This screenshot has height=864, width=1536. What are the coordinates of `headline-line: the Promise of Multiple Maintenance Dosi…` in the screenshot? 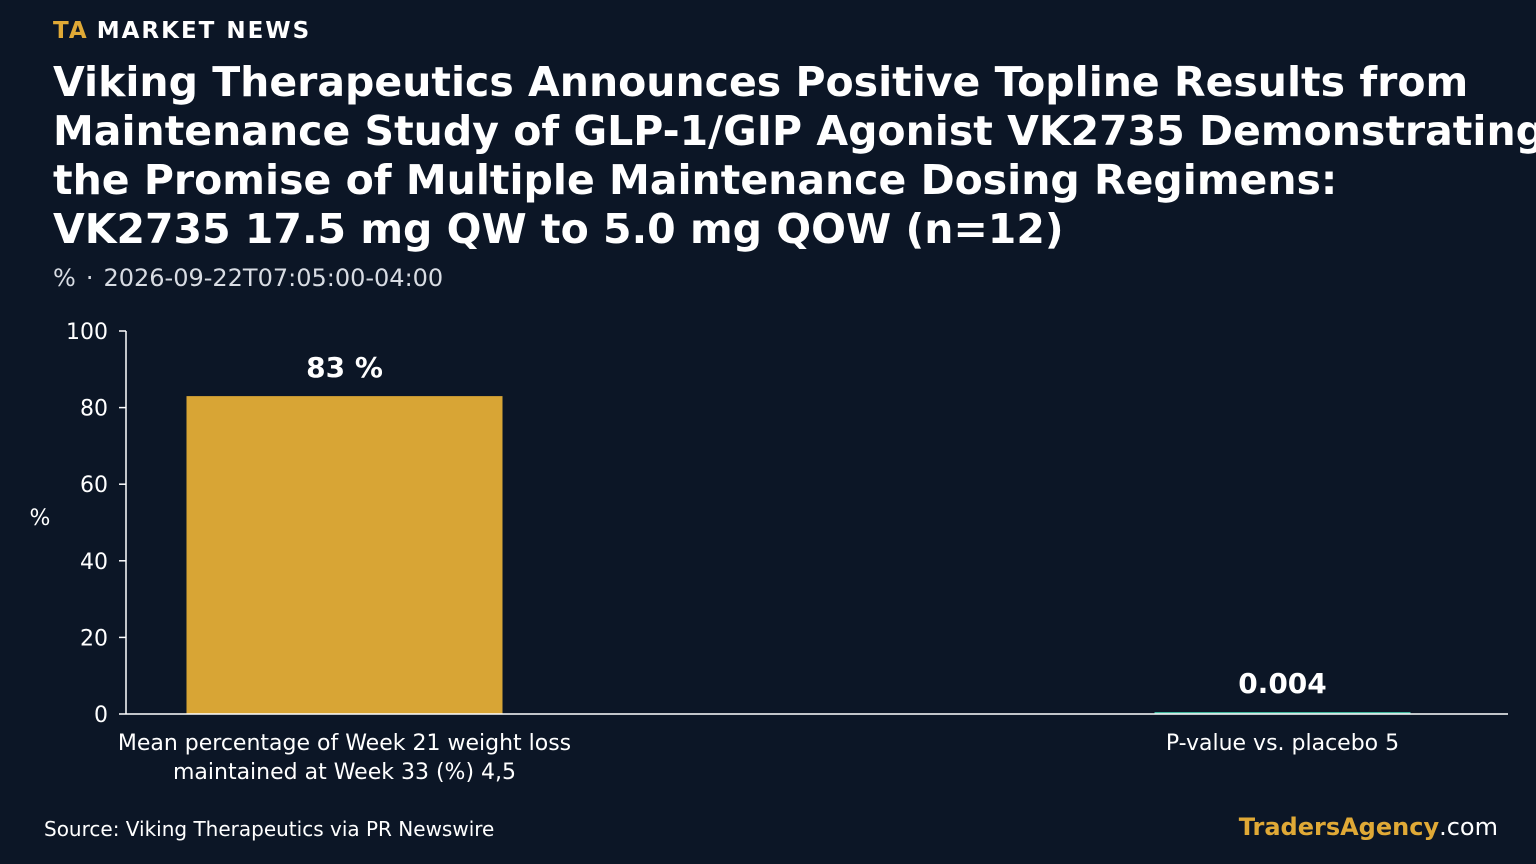 It's located at (695, 180).